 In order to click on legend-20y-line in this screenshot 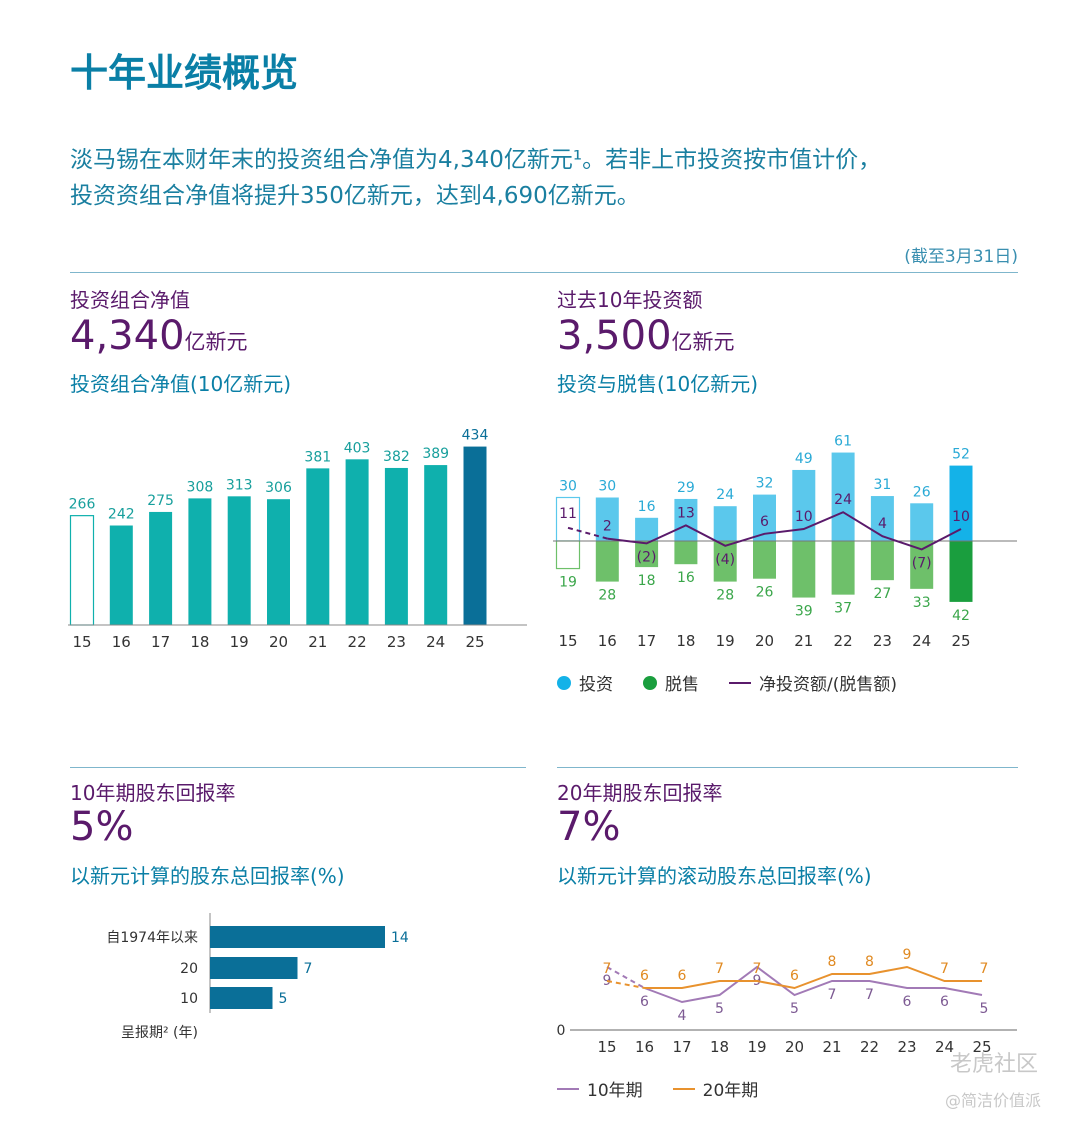, I will do `click(683, 1088)`.